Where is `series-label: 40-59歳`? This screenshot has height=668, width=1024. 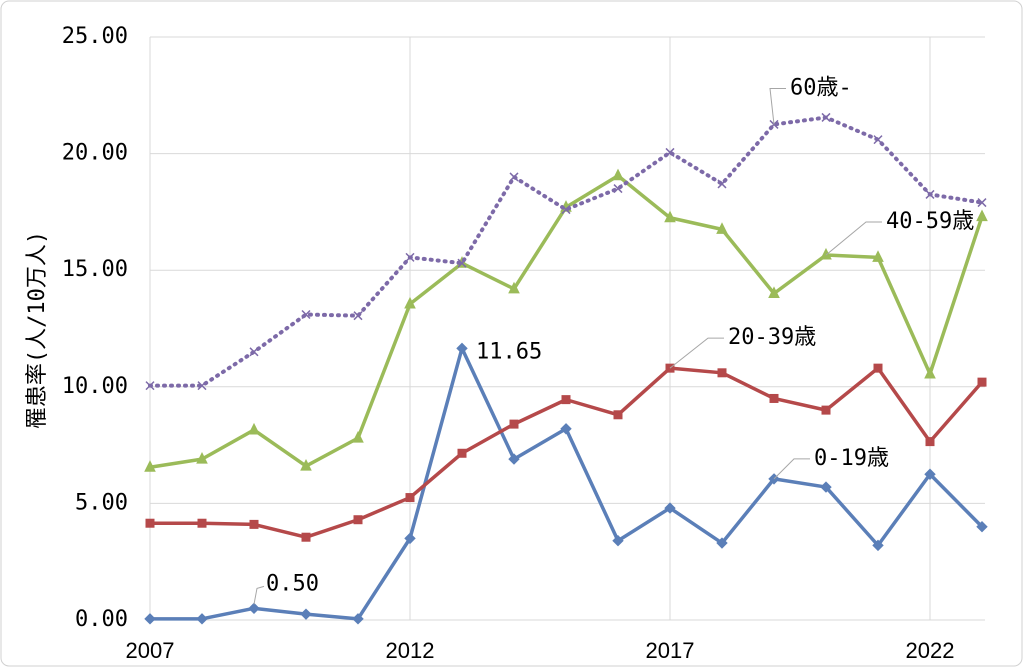 series-label: 40-59歳 is located at coordinates (930, 221).